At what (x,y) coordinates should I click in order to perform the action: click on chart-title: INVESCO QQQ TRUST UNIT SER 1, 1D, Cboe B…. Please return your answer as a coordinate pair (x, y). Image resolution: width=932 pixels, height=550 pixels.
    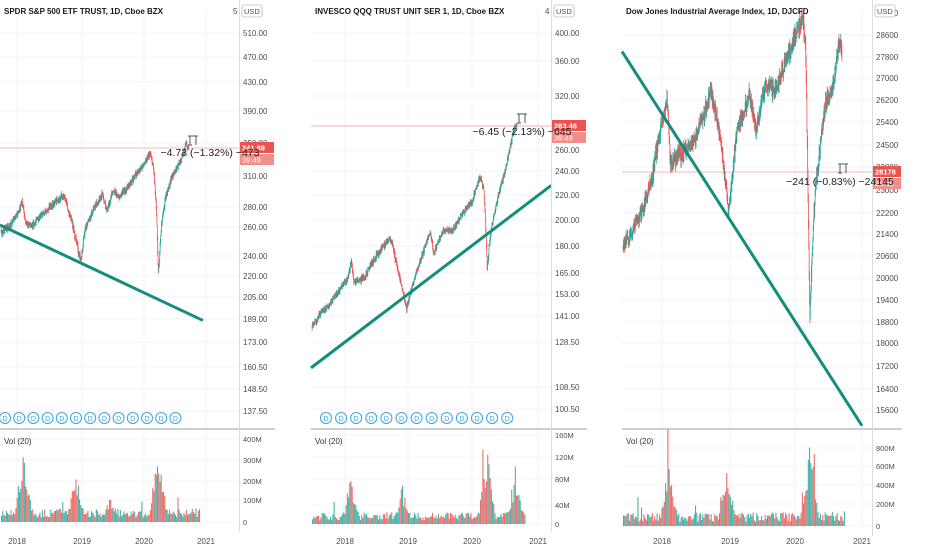
    Looking at the image, I should click on (410, 11).